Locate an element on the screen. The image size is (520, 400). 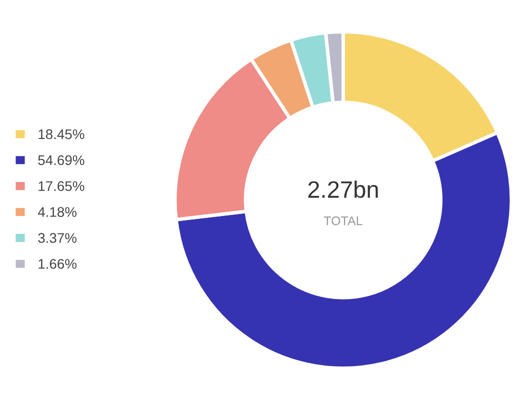
legend-label: 17.65% is located at coordinates (61, 186).